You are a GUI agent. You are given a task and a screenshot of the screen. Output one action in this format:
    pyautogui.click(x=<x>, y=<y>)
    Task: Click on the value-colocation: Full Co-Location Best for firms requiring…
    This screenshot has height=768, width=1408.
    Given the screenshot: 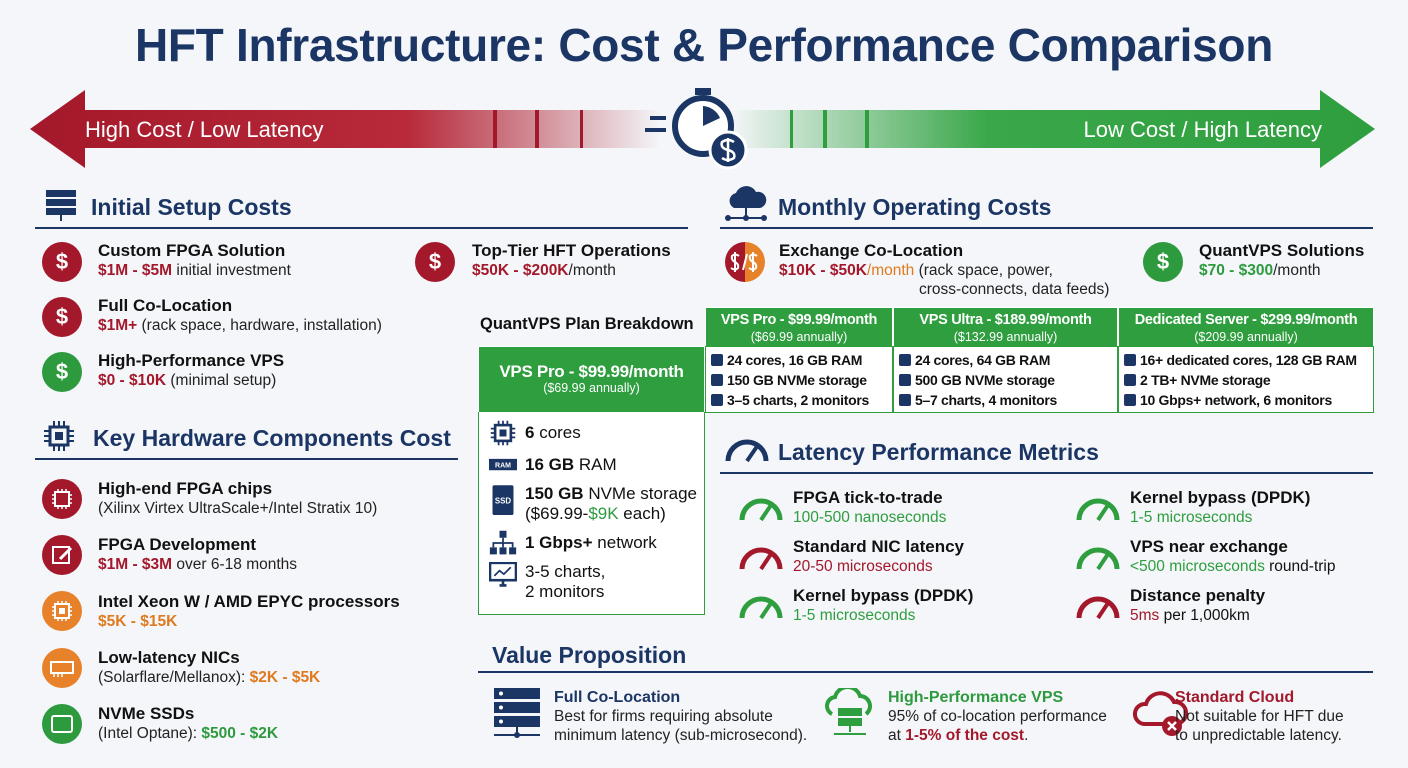 What is the action you would take?
    pyautogui.click(x=681, y=716)
    